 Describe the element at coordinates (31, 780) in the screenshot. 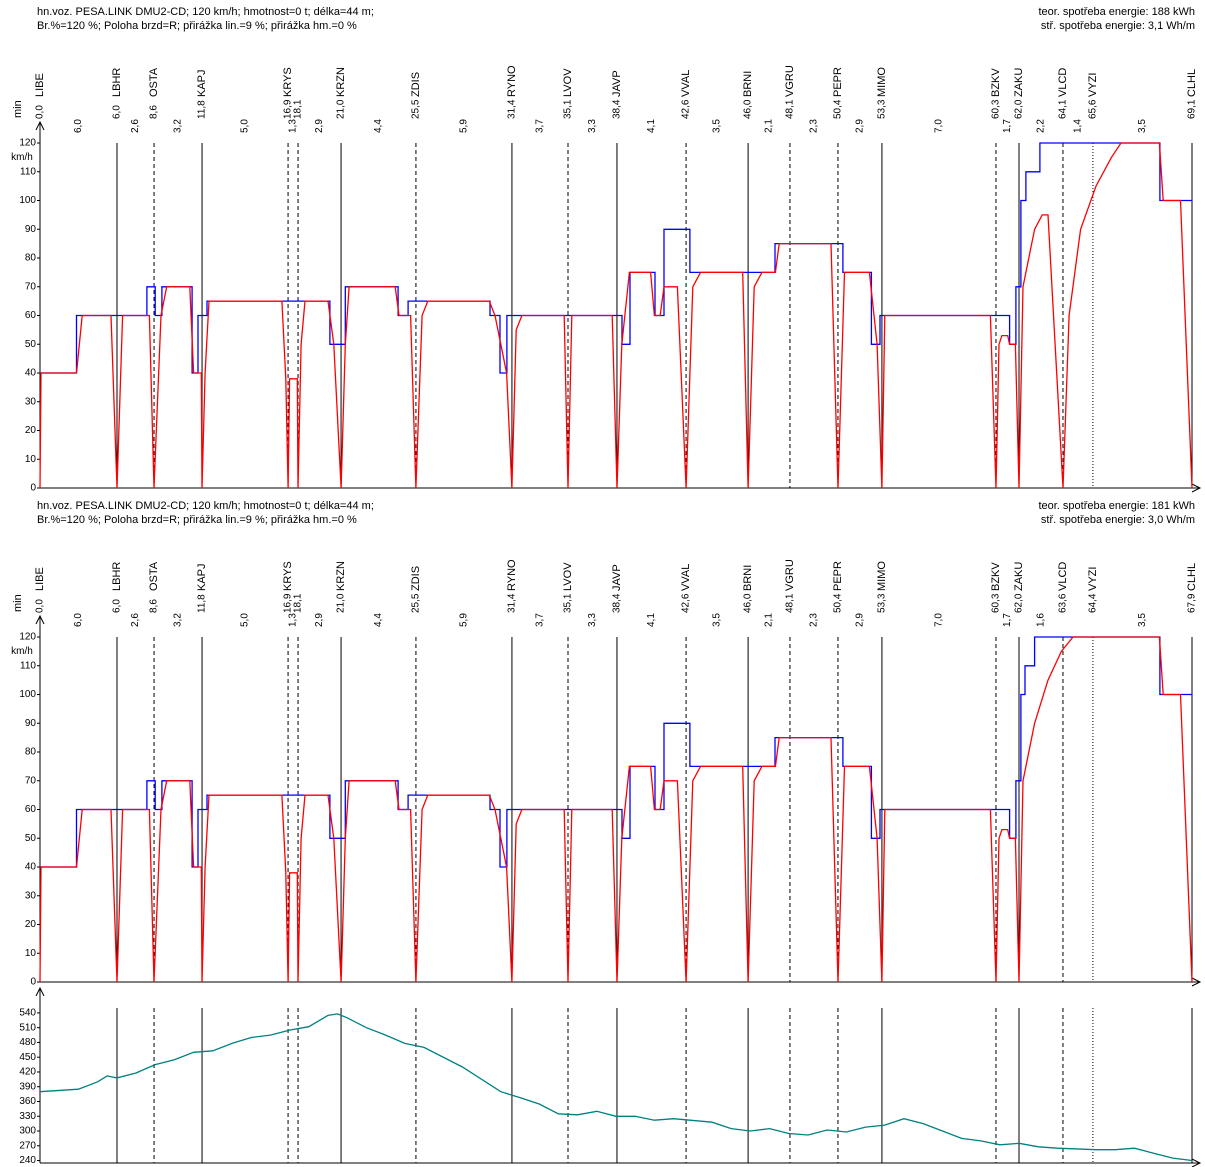

I see `y-tick-label: 70` at that location.